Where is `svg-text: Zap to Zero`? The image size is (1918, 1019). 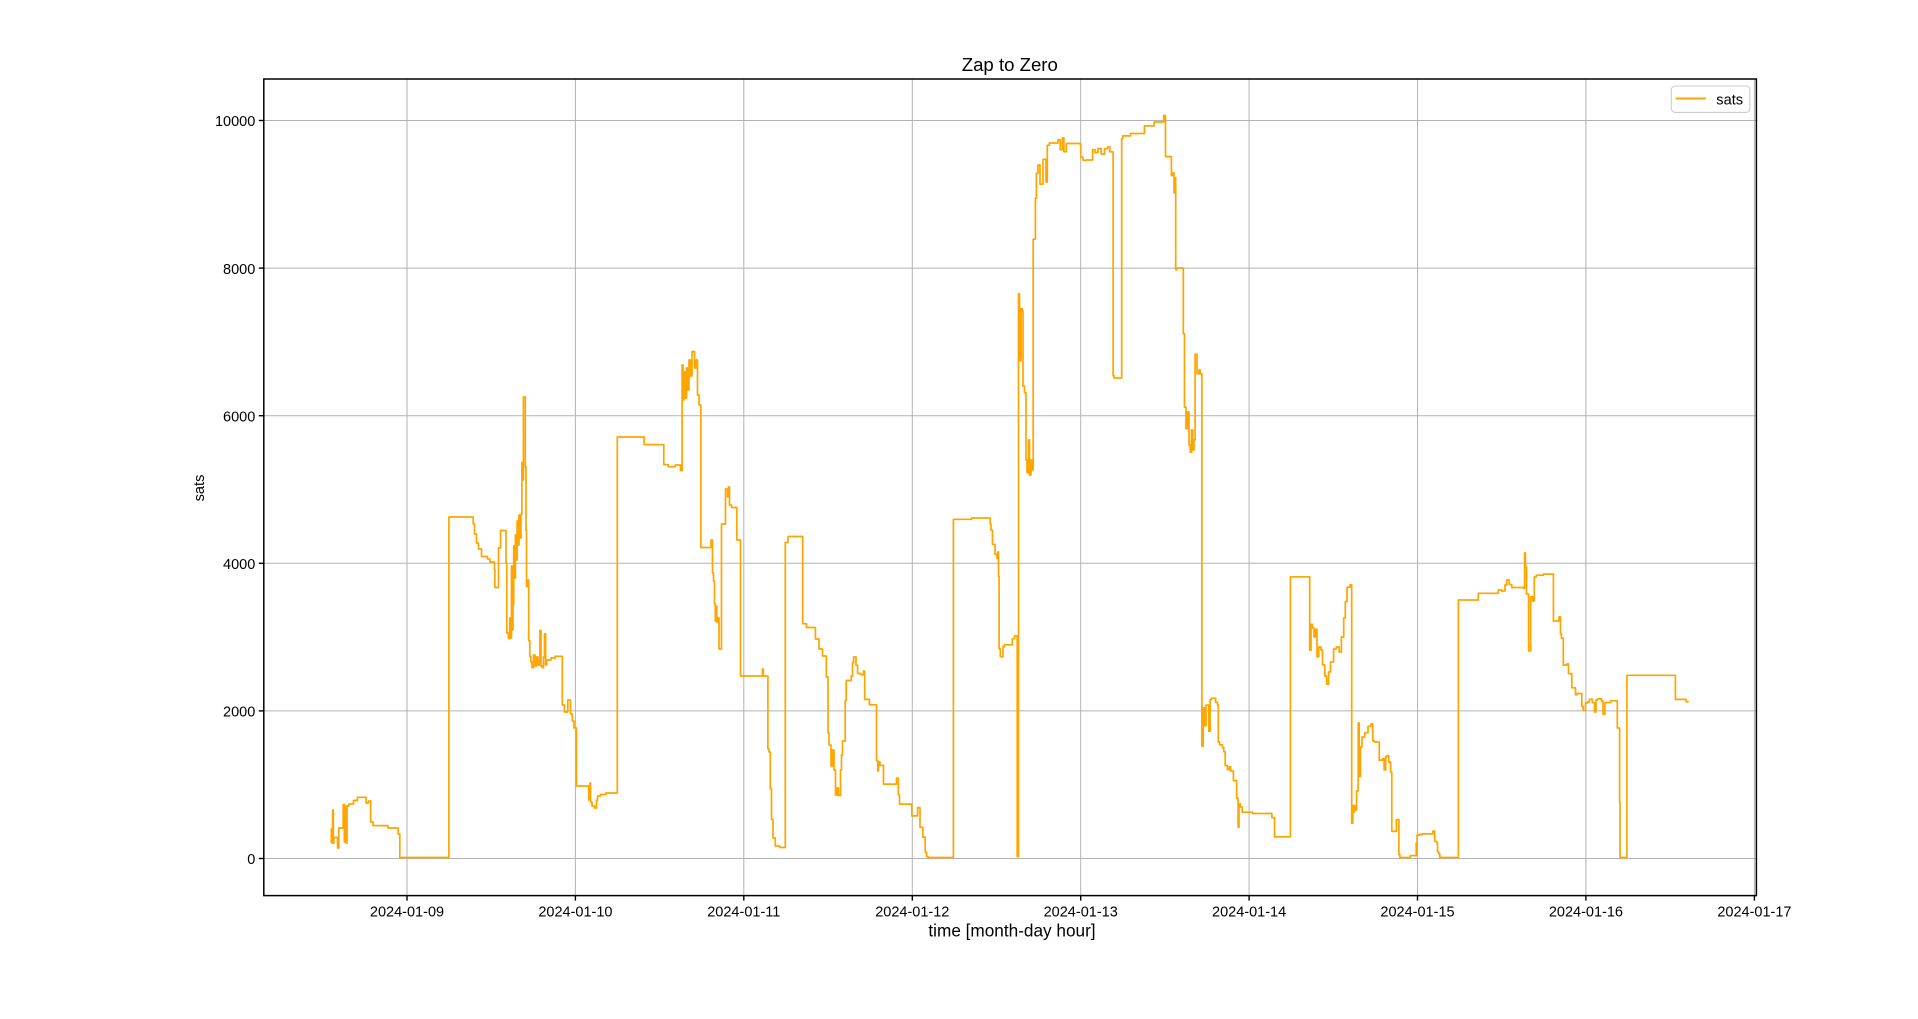
svg-text: Zap to Zero is located at coordinates (1010, 64).